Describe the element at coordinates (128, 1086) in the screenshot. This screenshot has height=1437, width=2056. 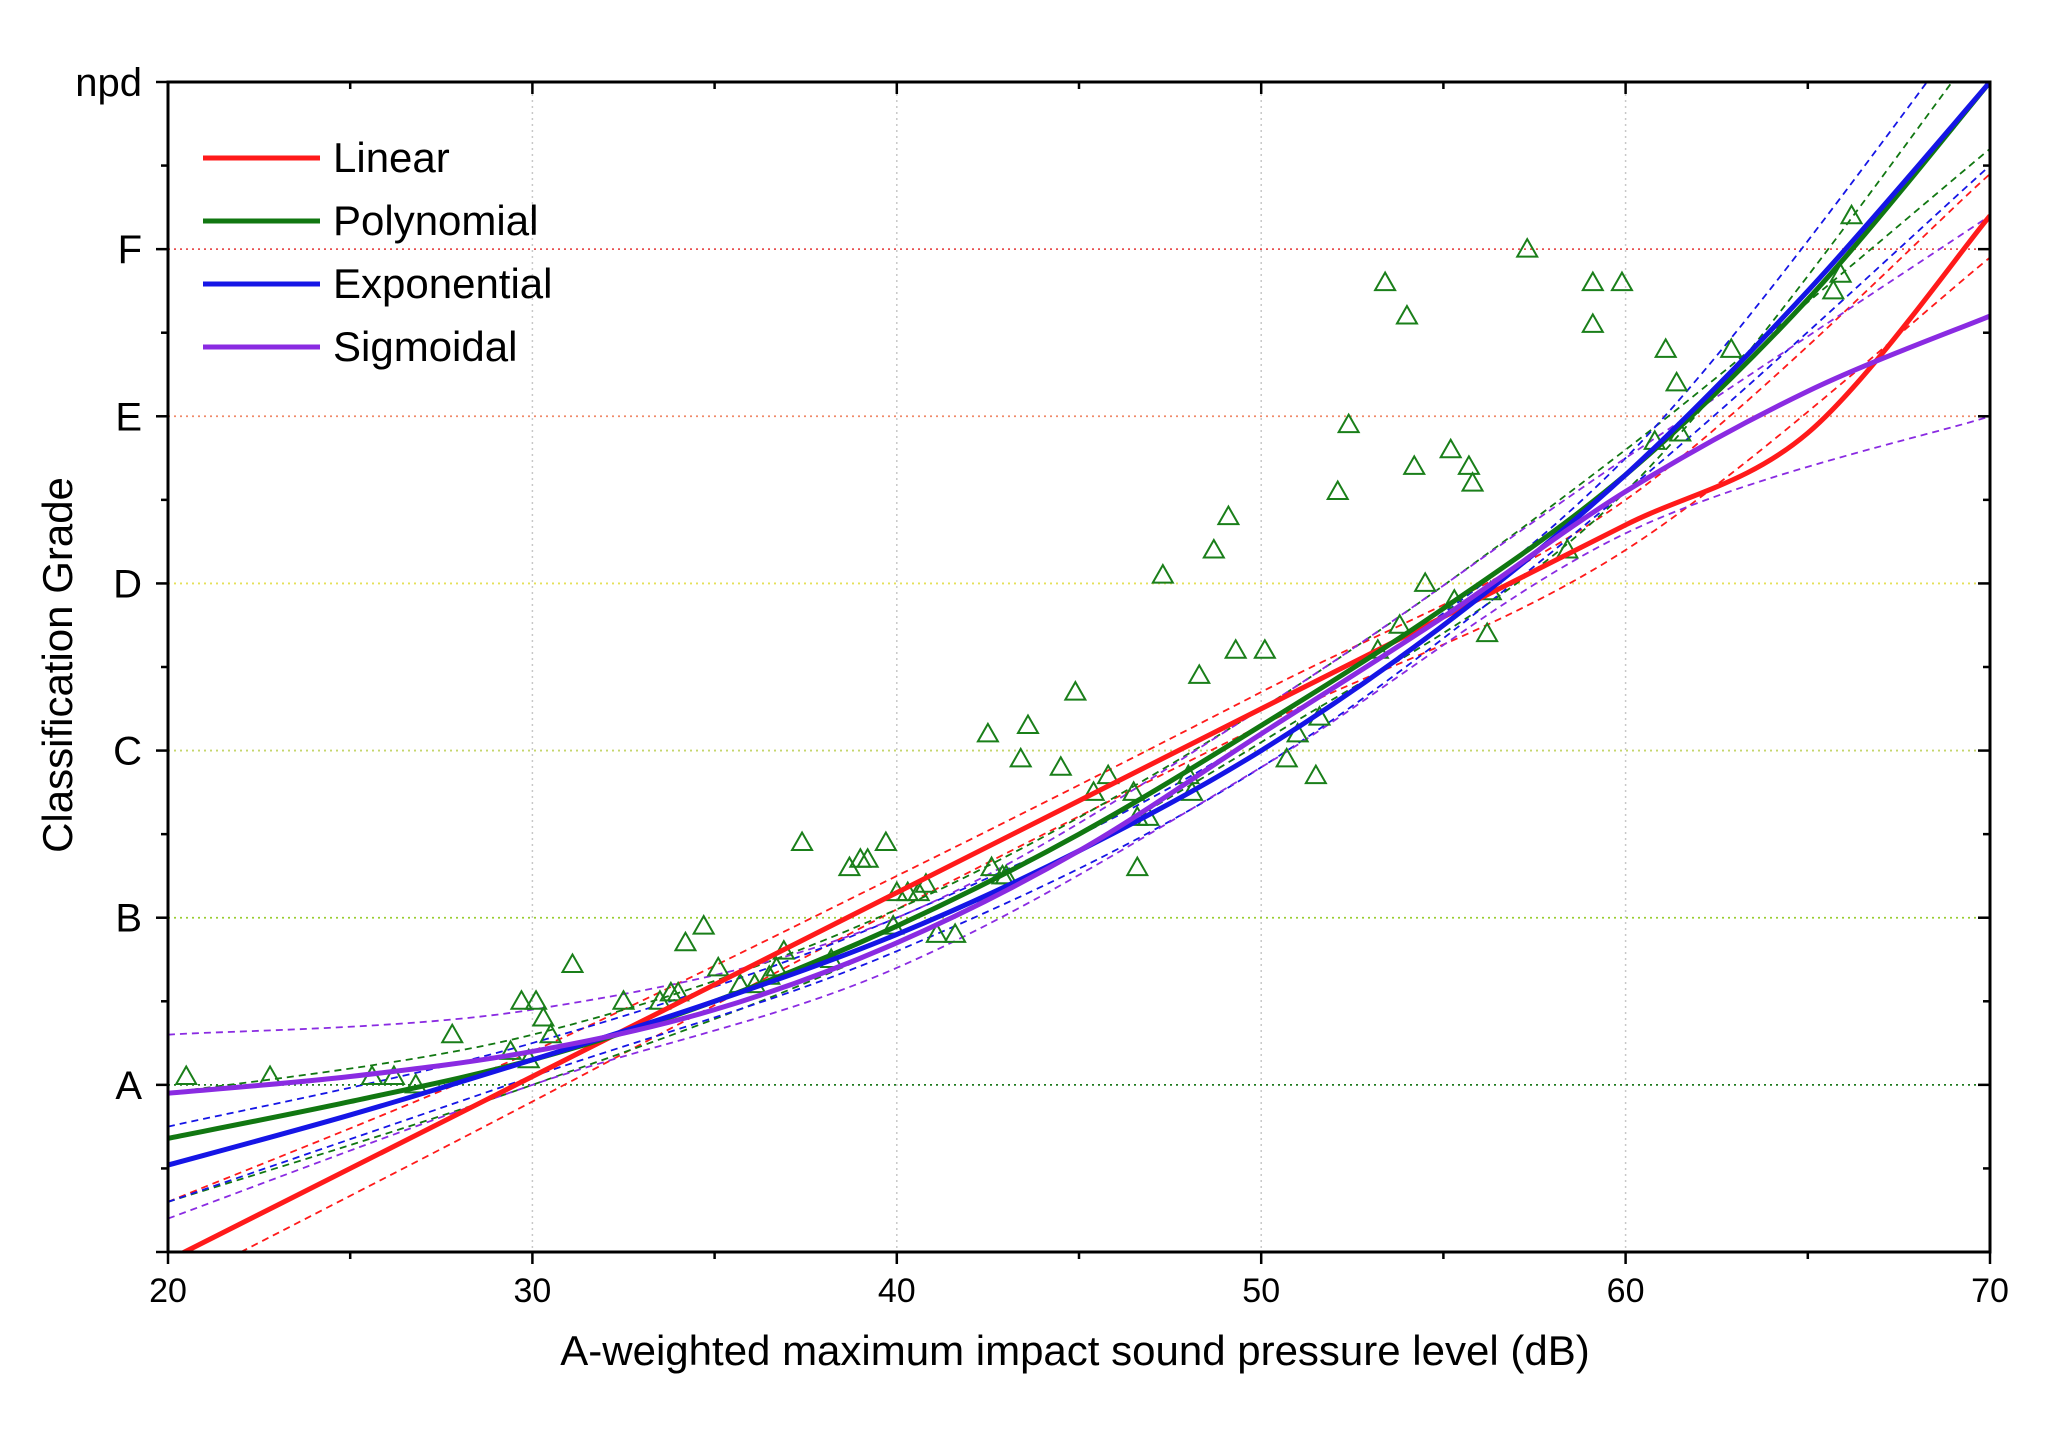
I see `y-tick-label: A` at that location.